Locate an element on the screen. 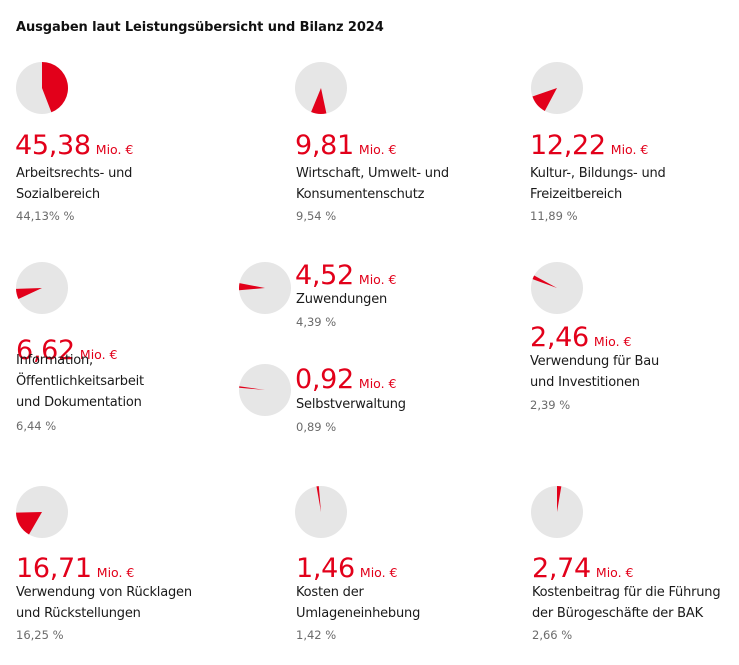  percent-share-9: 1,42 % is located at coordinates (316, 635).